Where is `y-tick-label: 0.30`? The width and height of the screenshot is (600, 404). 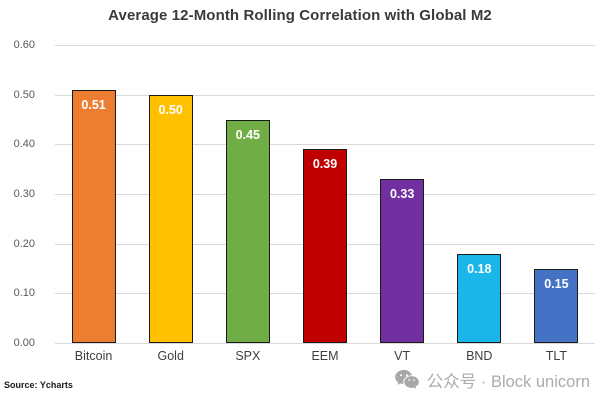 y-tick-label: 0.30 is located at coordinates (24, 194).